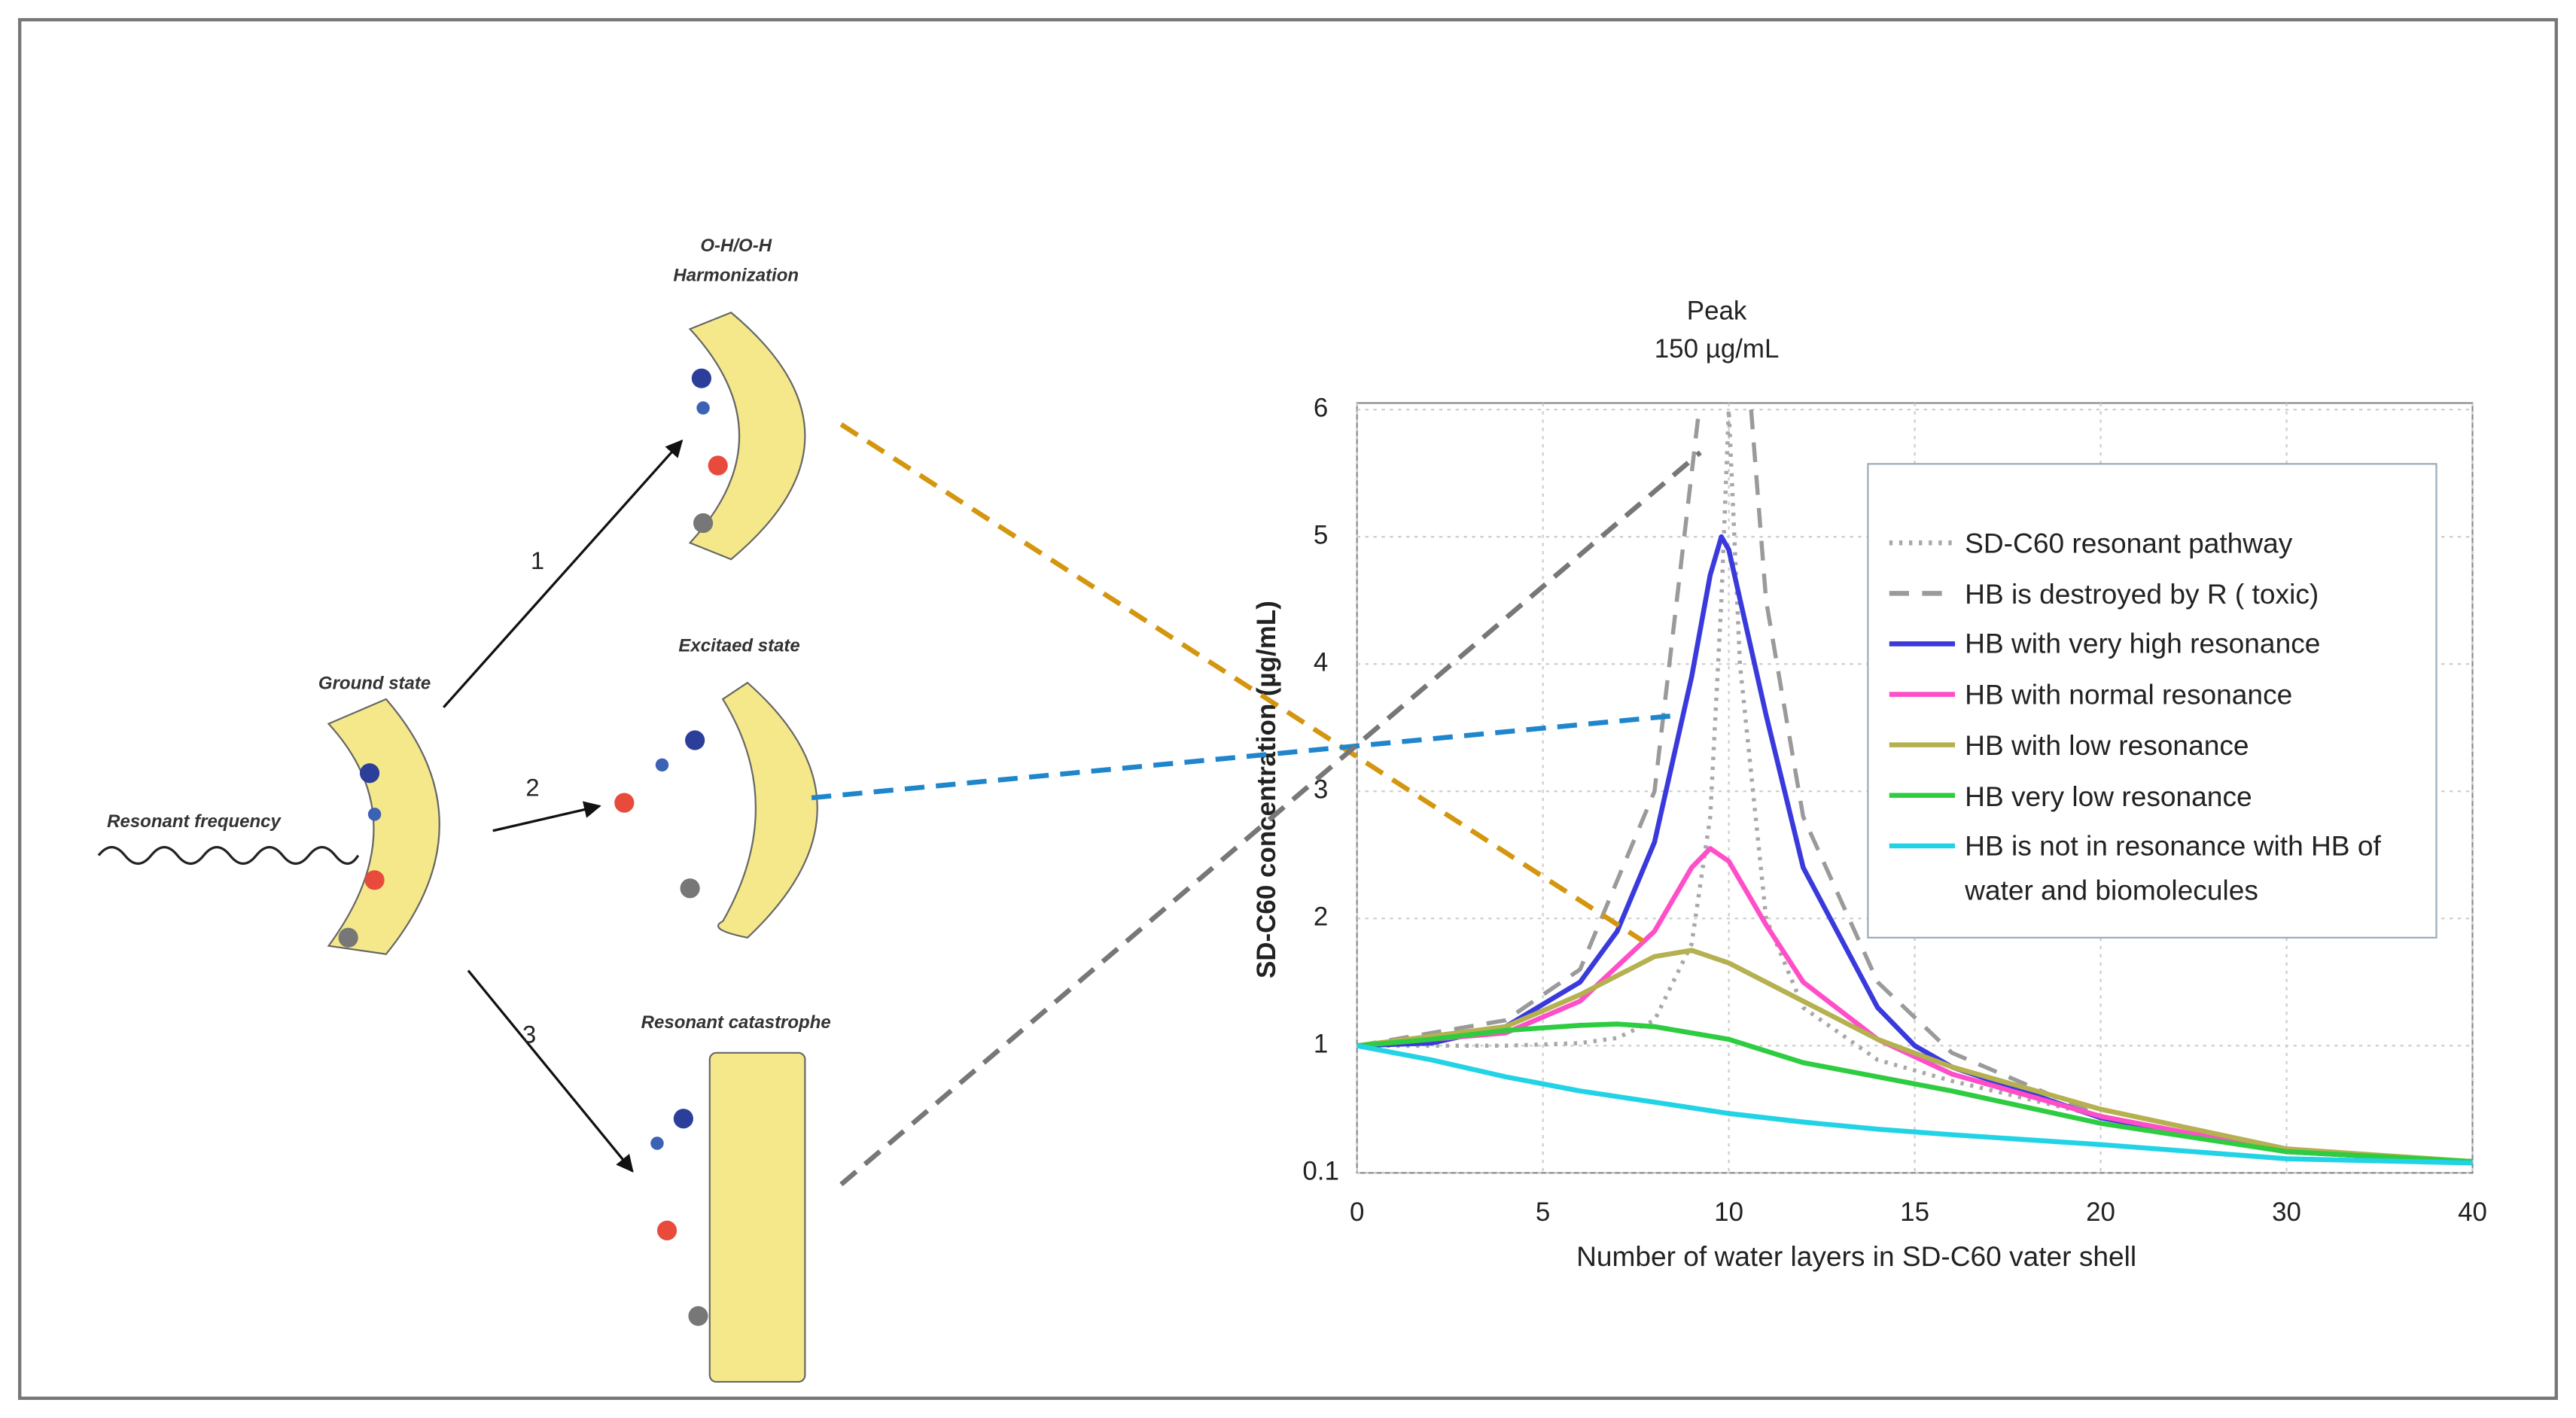  I want to click on legend-entry: HB with low resonance, so click(2107, 745).